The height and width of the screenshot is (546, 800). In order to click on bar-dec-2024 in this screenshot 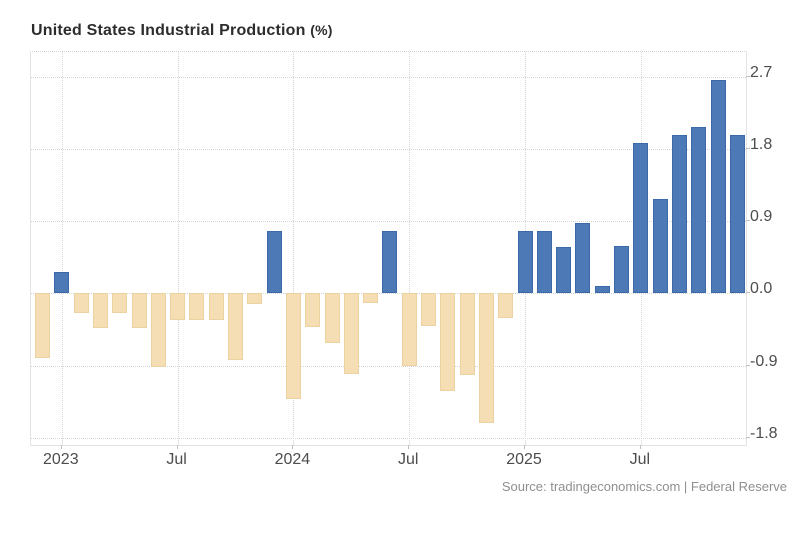, I will do `click(506, 306)`.